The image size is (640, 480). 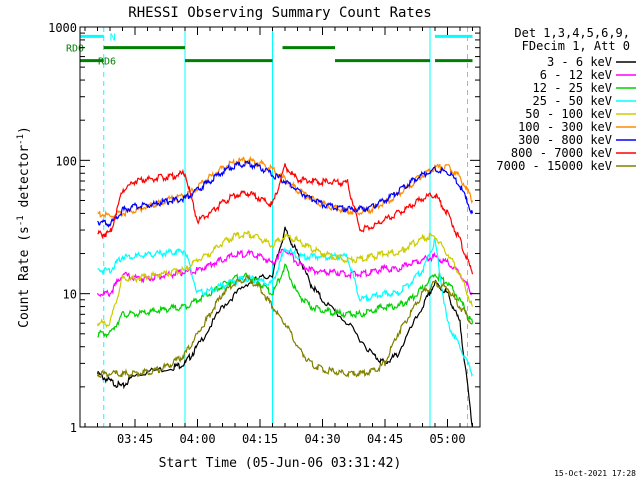 I want to click on legend-label-2: 6 - 12 keV, so click(x=576, y=75).